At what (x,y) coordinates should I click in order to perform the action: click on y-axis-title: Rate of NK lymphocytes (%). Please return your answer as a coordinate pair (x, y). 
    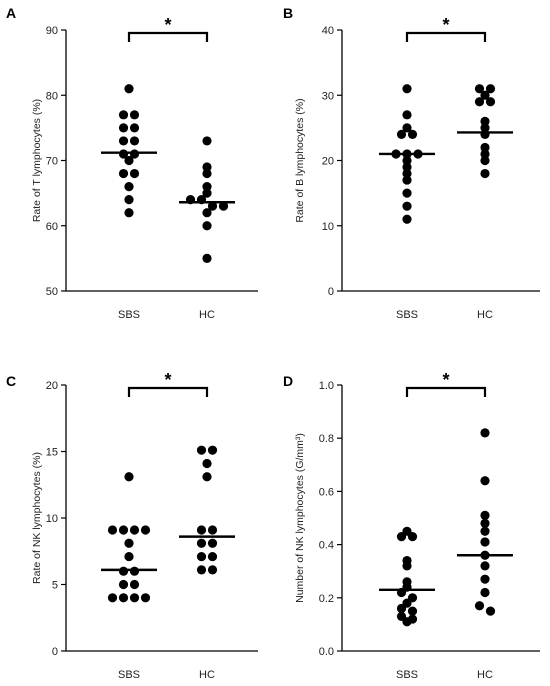
    Looking at the image, I should click on (37, 518).